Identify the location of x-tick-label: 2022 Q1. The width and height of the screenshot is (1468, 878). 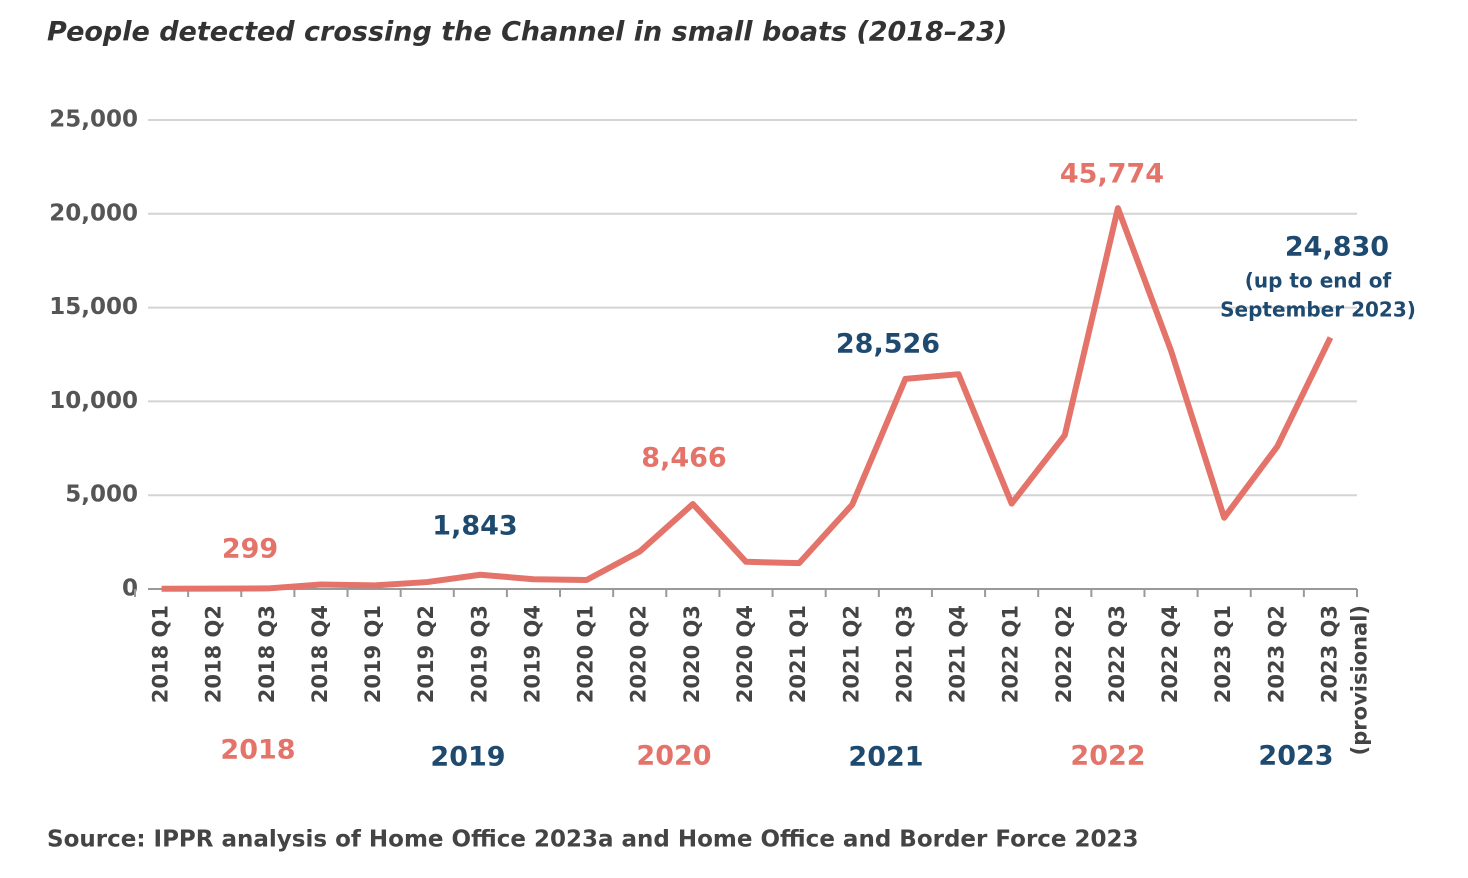
(1011, 654).